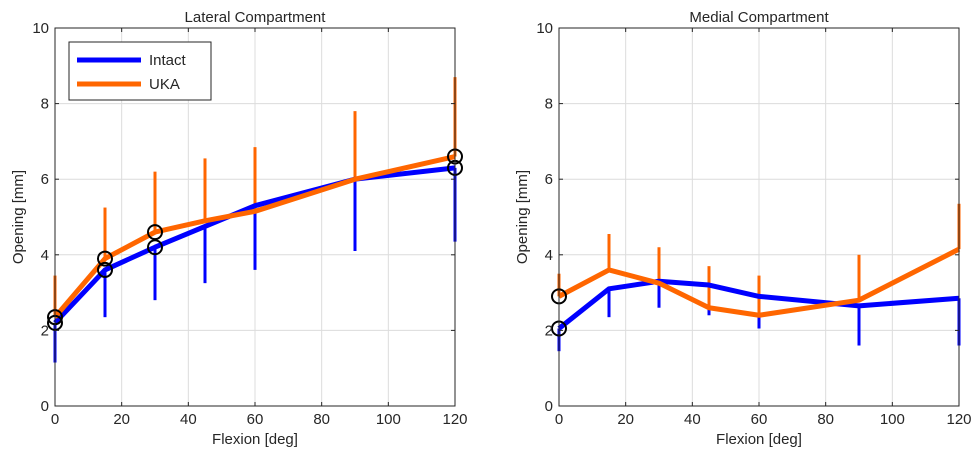 The height and width of the screenshot is (460, 971). Describe the element at coordinates (549, 255) in the screenshot. I see `chart-2-y-tick-label: 4` at that location.